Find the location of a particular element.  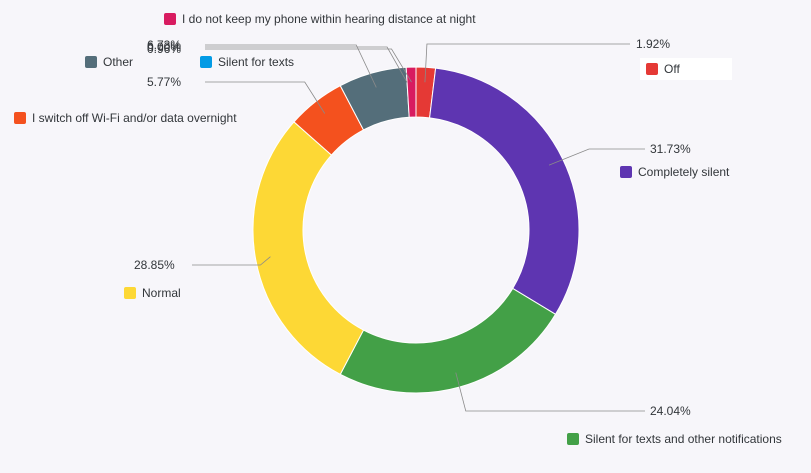

leader-line-completely-silent is located at coordinates (596, 157).